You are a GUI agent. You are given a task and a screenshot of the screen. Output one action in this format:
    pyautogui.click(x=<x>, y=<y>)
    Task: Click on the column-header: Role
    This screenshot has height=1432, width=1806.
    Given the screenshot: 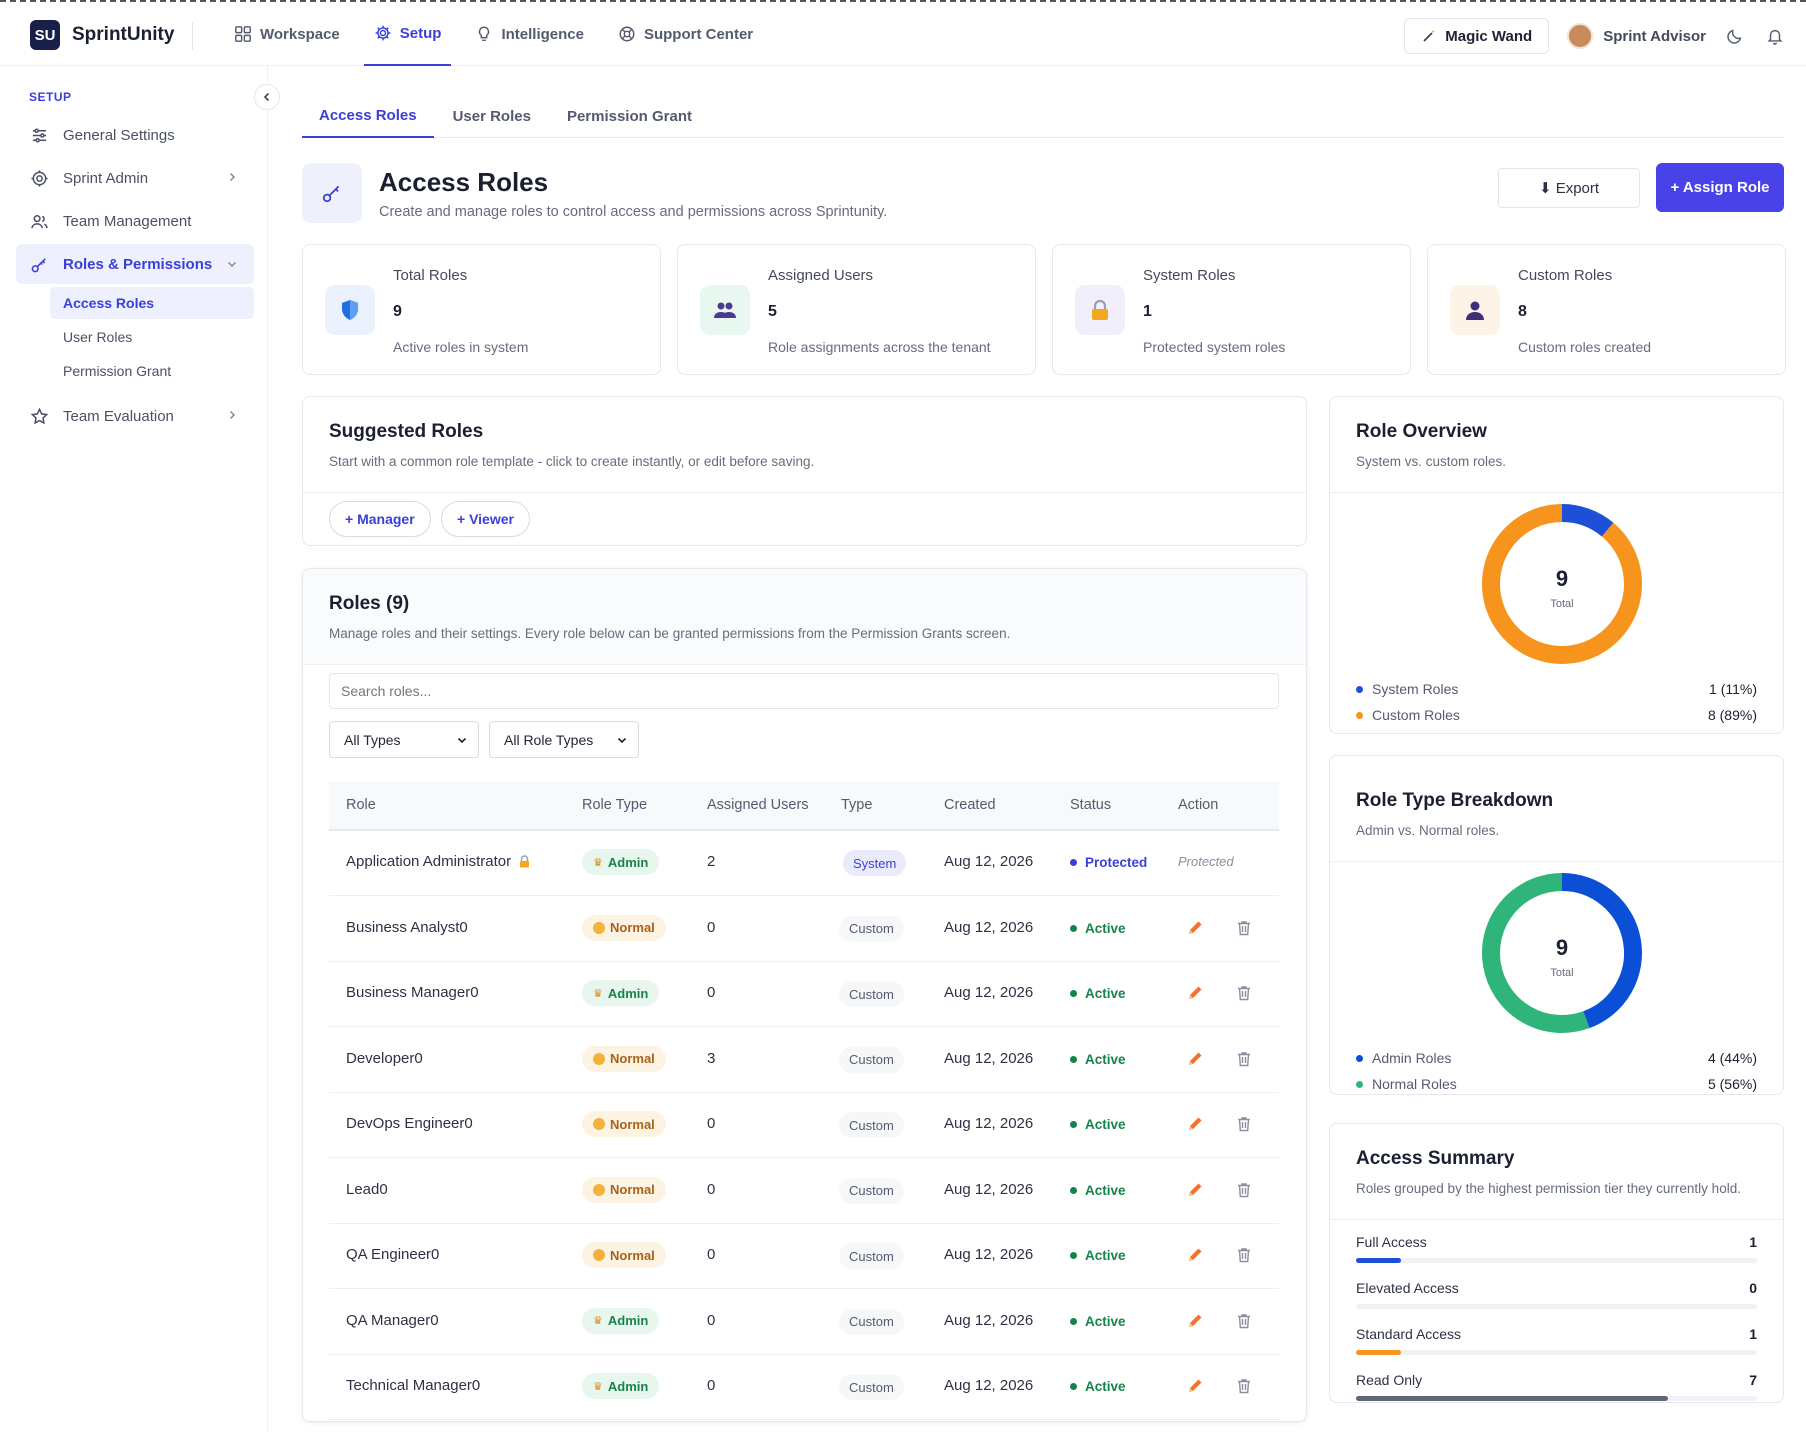 What is the action you would take?
    pyautogui.click(x=361, y=805)
    